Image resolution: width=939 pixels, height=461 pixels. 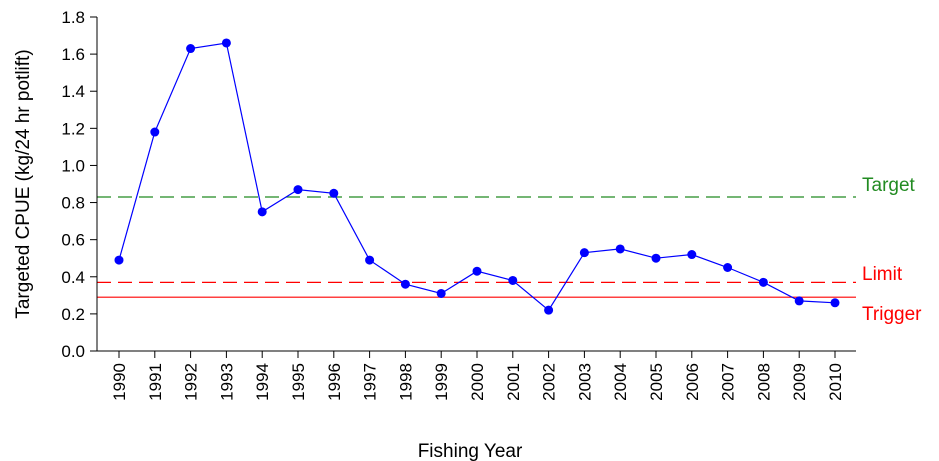 What do you see at coordinates (405, 382) in the screenshot?
I see `x-tick-label: 1998` at bounding box center [405, 382].